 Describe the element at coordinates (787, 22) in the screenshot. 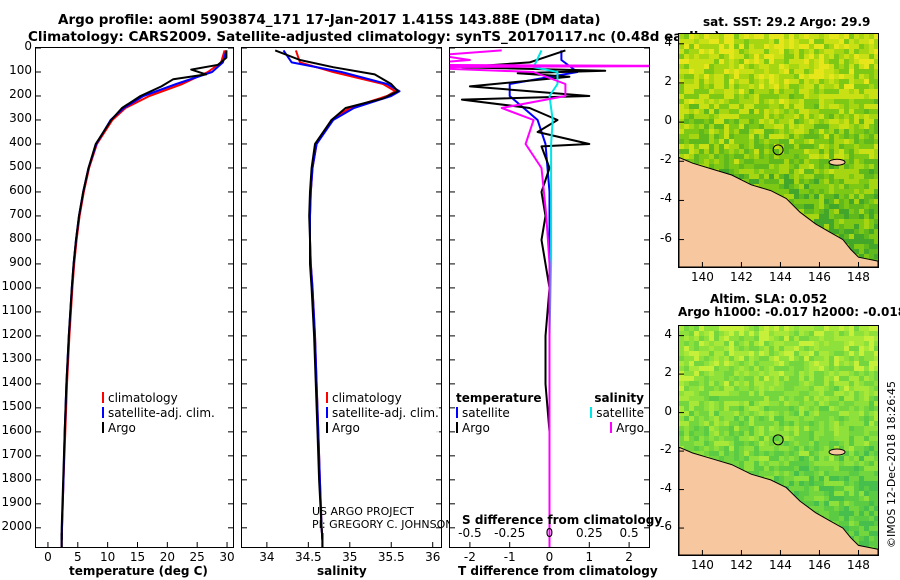

I see `sst-map-title: sat. SST: 29.2 Argo: 29.9` at that location.